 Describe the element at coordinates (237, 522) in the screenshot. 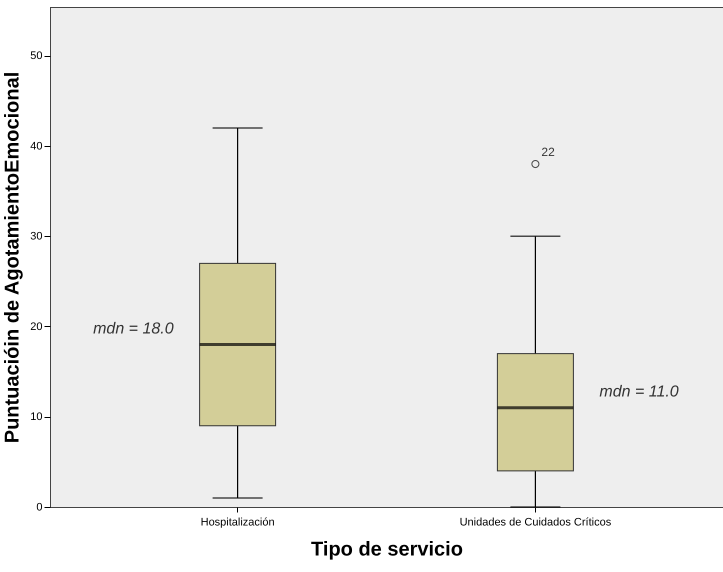

I see `x-tick-label: Hospitalización` at that location.